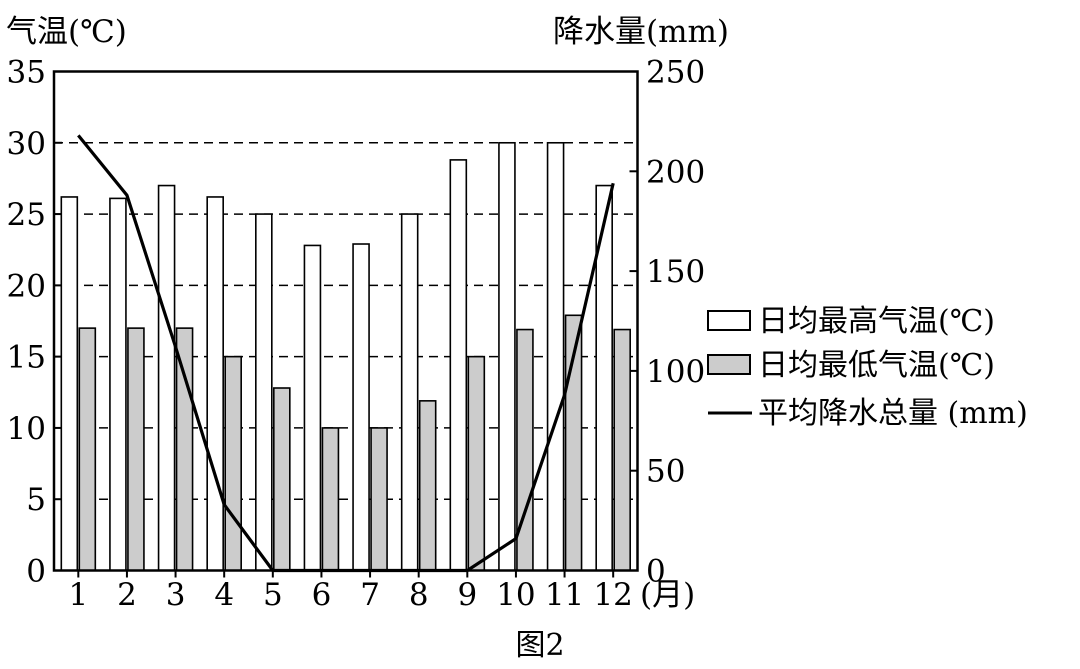 This screenshot has width=1080, height=669. Describe the element at coordinates (26, 286) in the screenshot. I see `left-tick-label: 20` at that location.